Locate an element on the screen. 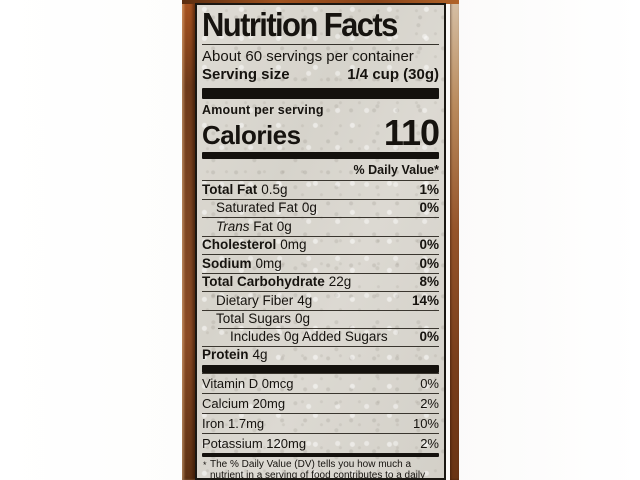  separator-bar-thick is located at coordinates (320, 93).